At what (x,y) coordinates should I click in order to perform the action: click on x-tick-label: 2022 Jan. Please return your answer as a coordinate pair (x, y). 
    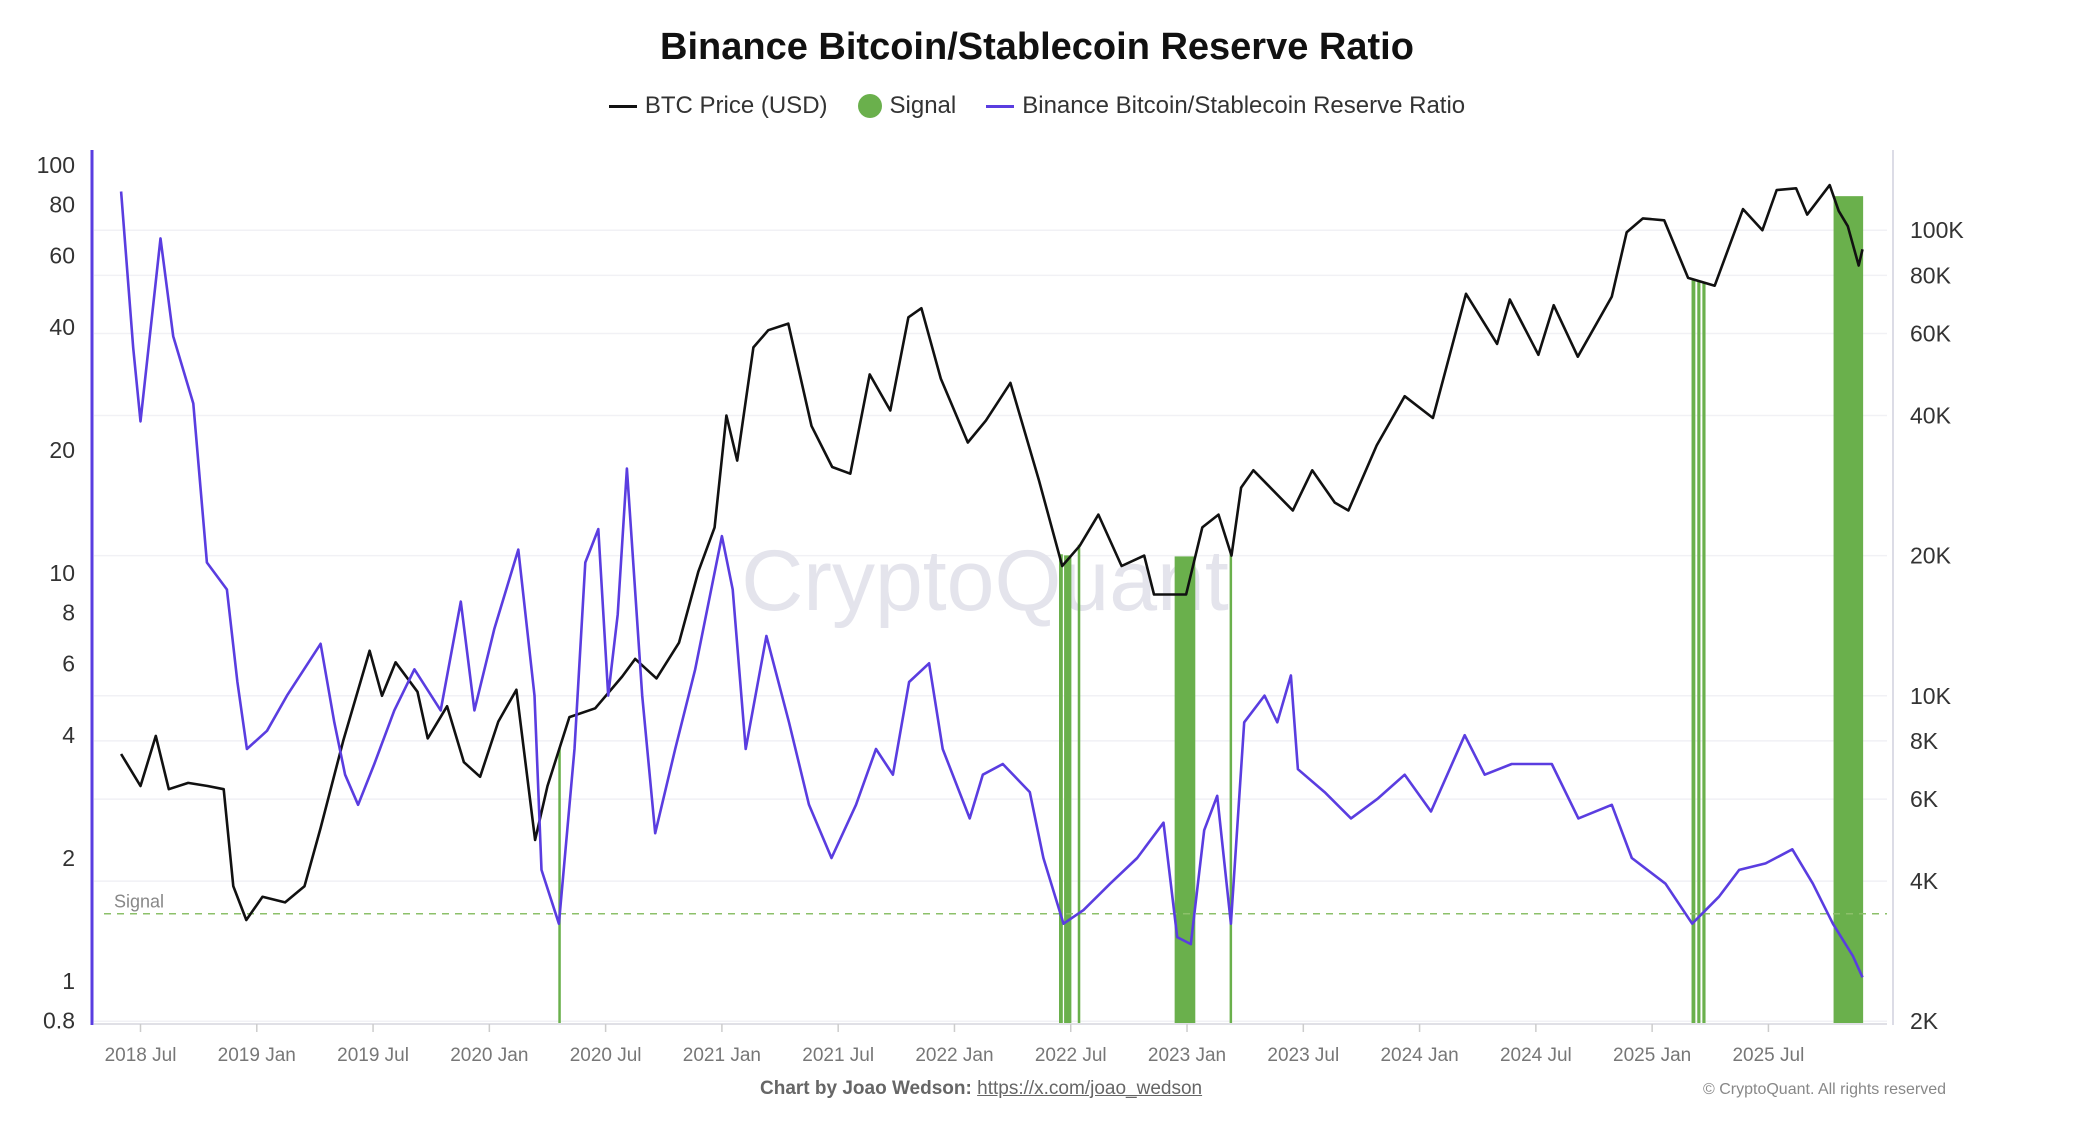
    Looking at the image, I should click on (954, 1055).